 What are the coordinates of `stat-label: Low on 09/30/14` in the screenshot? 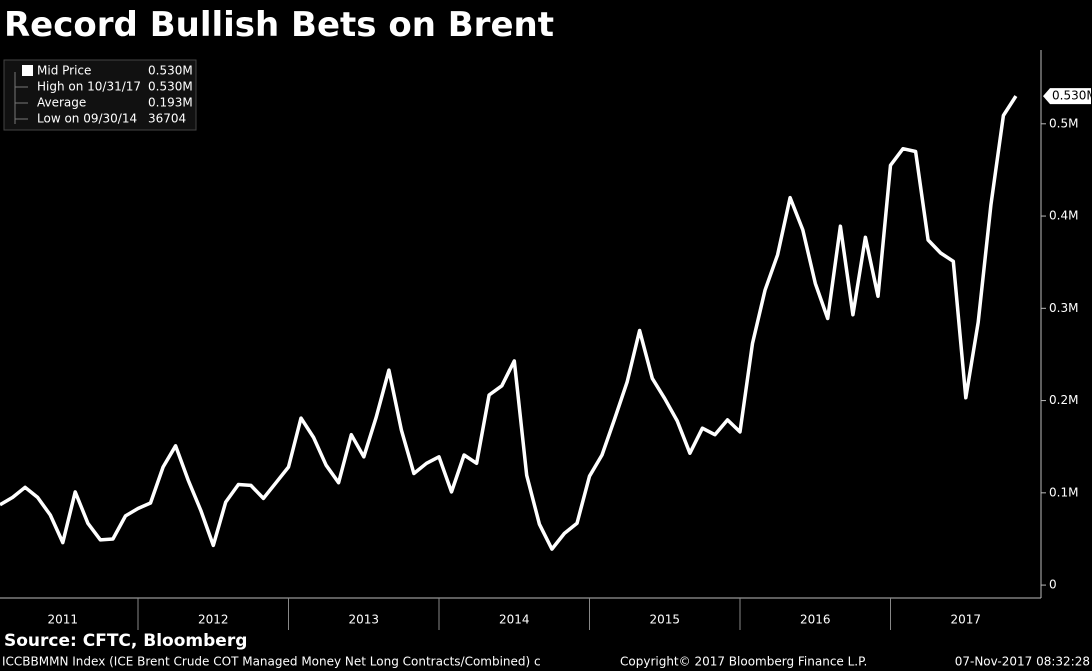 It's located at (87, 119).